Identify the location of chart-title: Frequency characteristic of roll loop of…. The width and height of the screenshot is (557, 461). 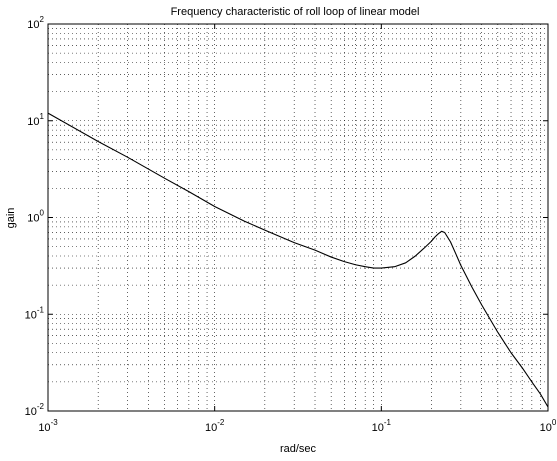
(295, 12).